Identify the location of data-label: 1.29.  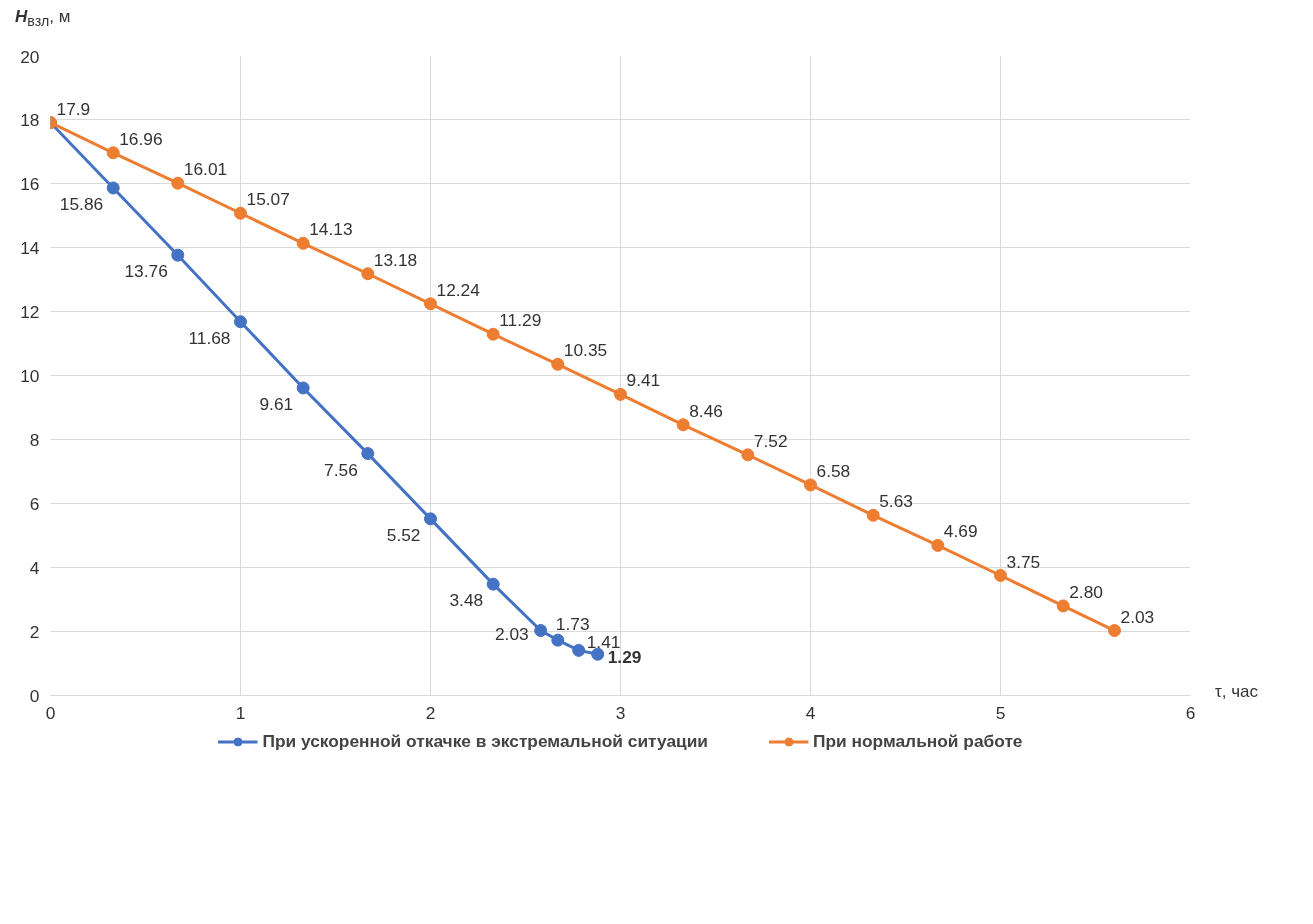
(624, 657).